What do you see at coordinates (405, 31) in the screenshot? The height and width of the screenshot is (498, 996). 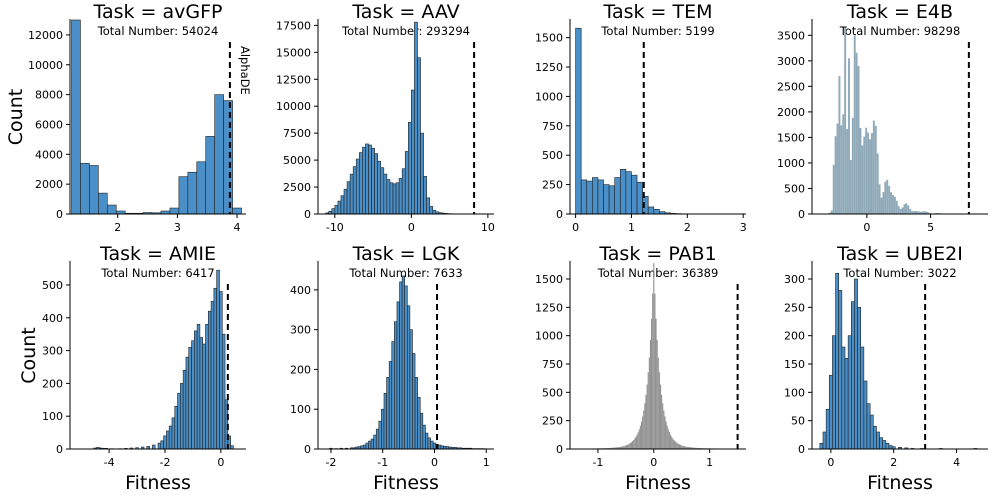 I see `panel-subtitle: Total Number: 293294` at bounding box center [405, 31].